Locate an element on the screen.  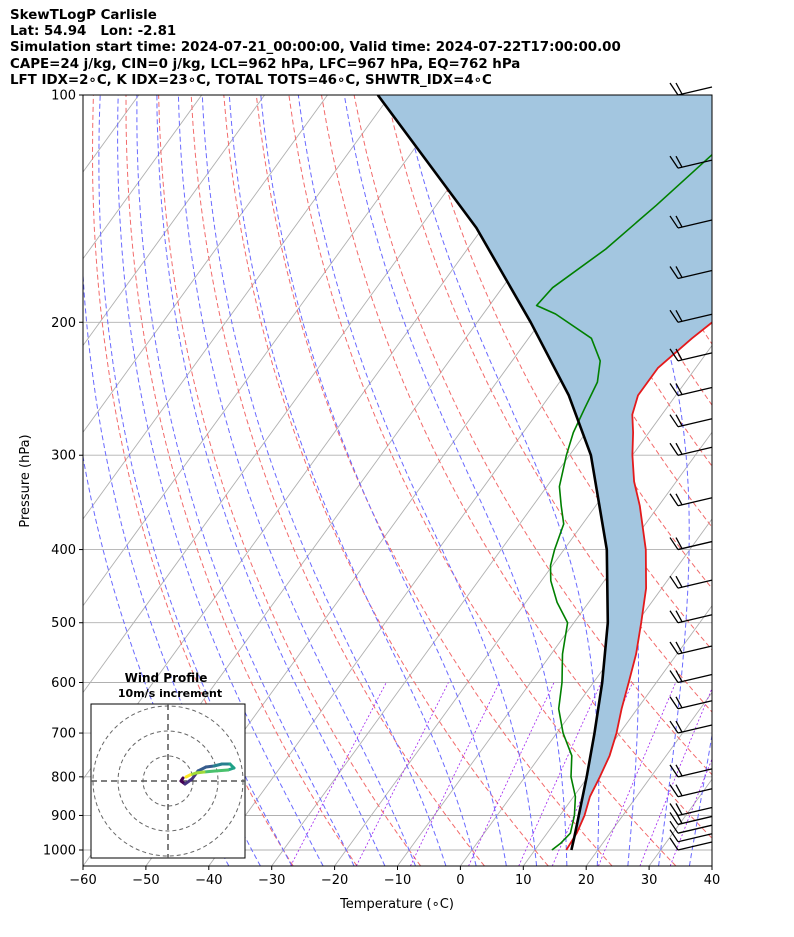
y-tick-label: 800 is located at coordinates (63, 777).